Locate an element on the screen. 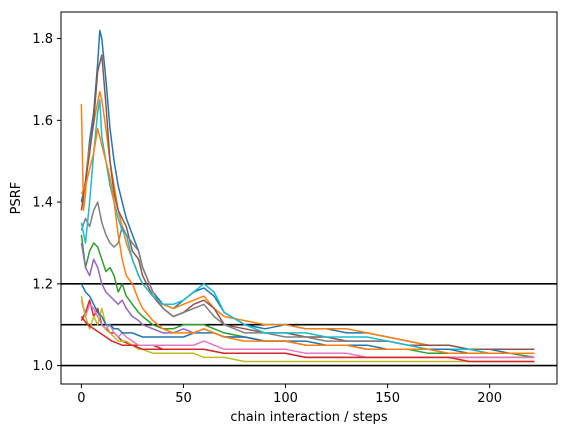 Image resolution: width=570 pixels, height=436 pixels. y-tick-label: 1.0 is located at coordinates (42, 366).